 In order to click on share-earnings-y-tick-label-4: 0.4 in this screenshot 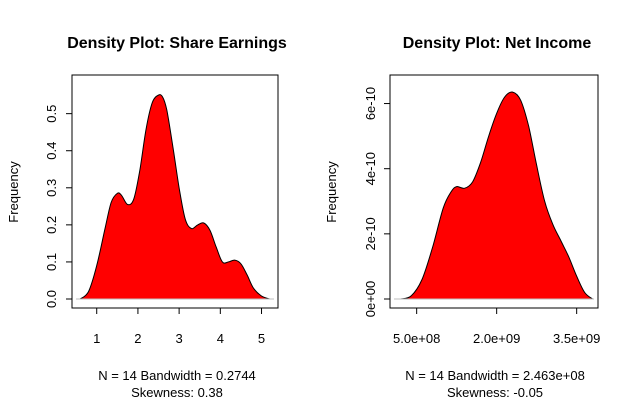, I will do `click(51, 151)`.